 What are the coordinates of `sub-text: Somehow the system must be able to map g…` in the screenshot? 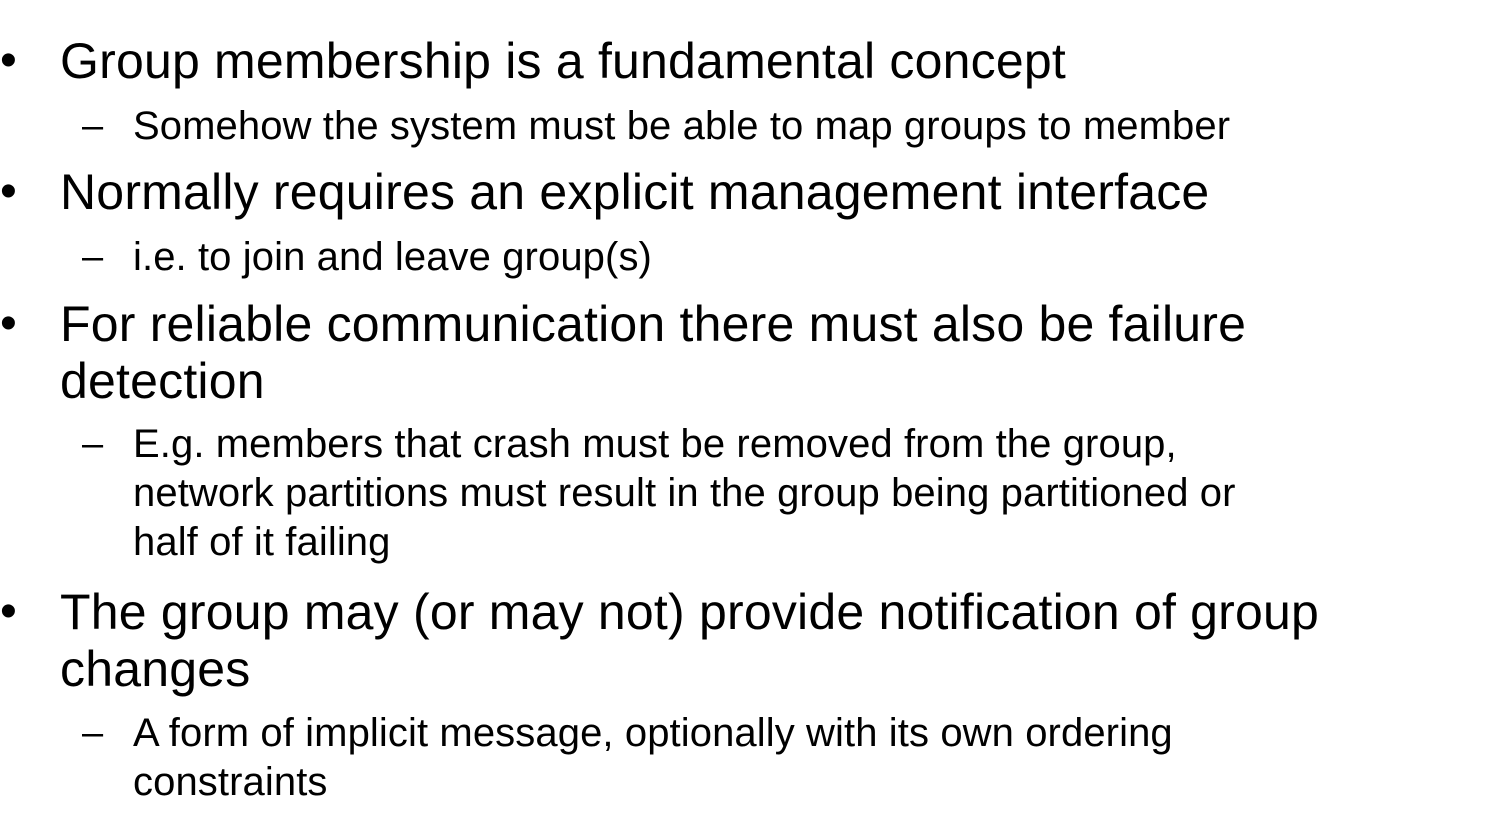 It's located at (681, 126).